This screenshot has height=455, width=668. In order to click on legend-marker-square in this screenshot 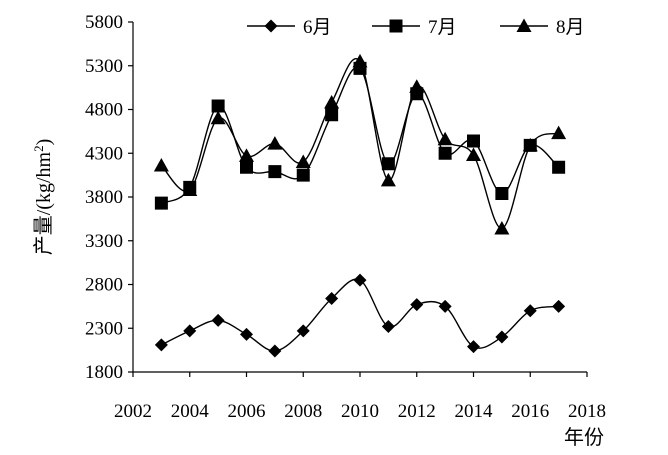, I will do `click(396, 26)`.